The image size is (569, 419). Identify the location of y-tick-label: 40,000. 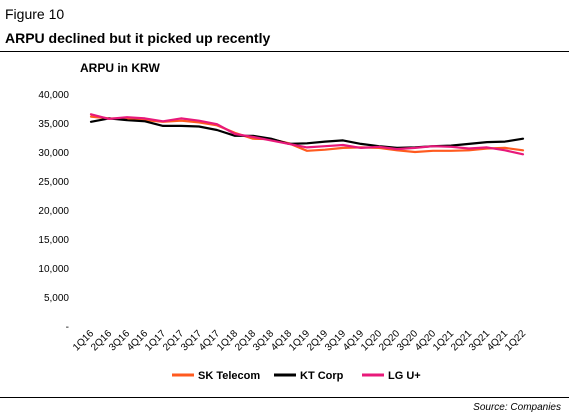
(53, 95).